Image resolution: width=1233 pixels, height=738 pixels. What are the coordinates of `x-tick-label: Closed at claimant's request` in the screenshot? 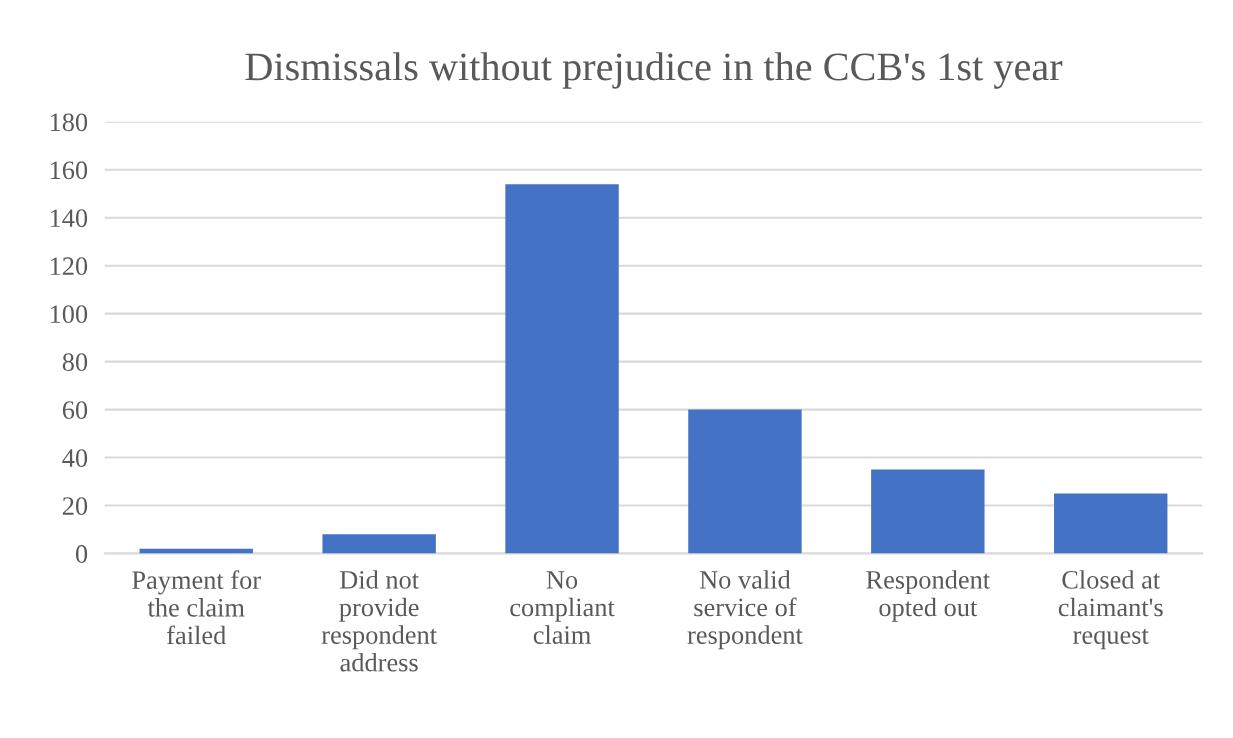 It's located at (1110, 610).